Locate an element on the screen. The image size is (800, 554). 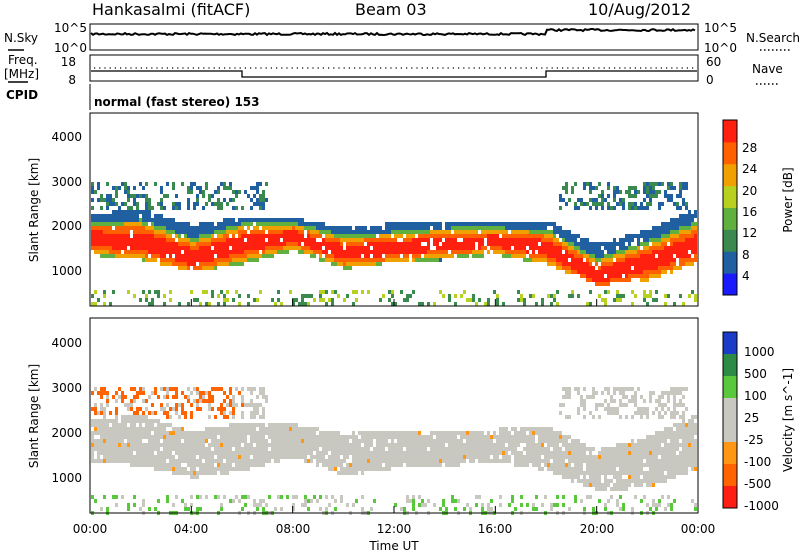
power-yaxis: 1000 2000 3000 4000 is located at coordinates (66, 204).